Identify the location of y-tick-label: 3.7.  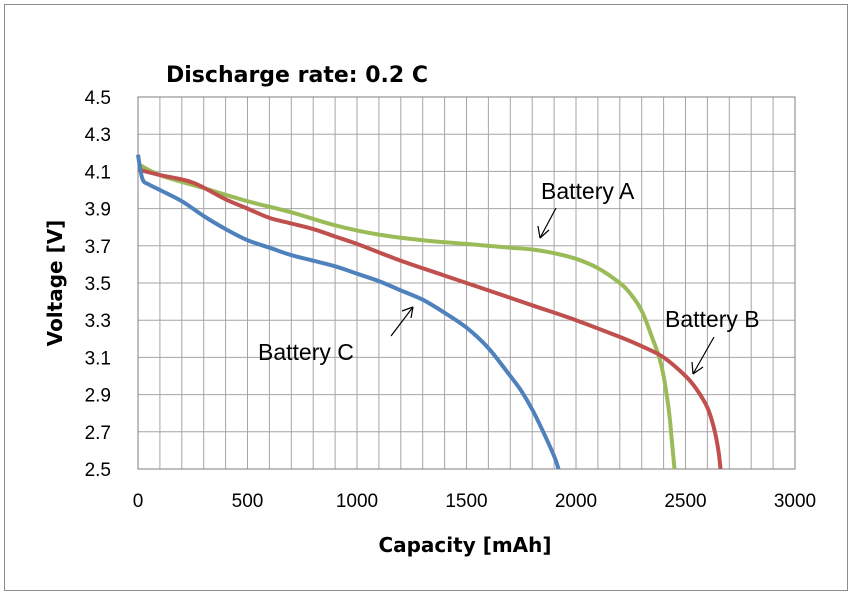
(98, 247).